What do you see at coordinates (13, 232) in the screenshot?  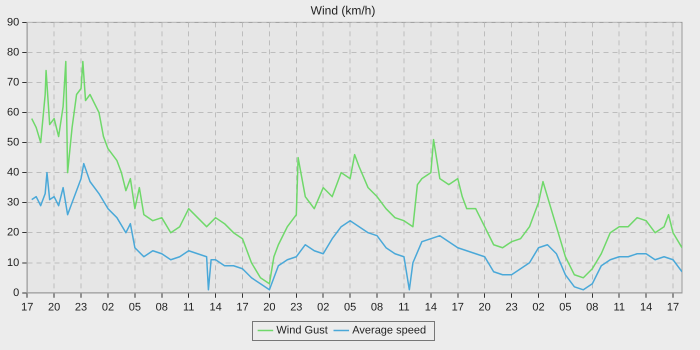 I see `y-tick-label: 20` at bounding box center [13, 232].